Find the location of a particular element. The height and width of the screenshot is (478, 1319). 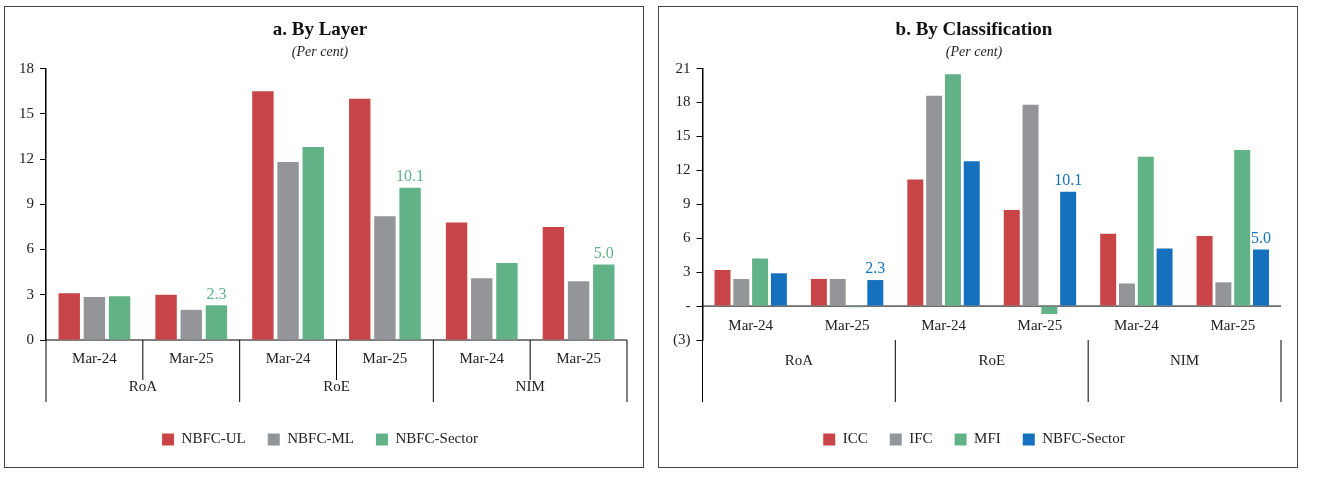

y-tick-label: (3) is located at coordinates (681, 339).